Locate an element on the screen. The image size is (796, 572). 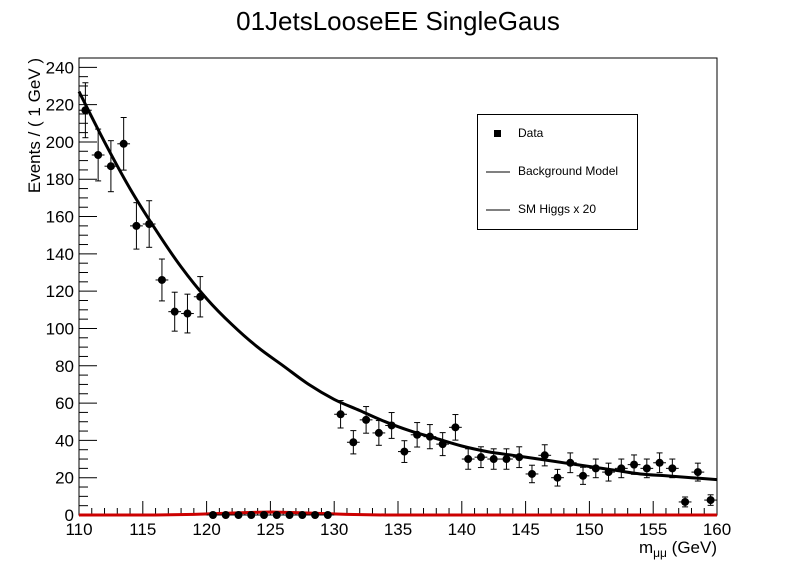
y-tick-label: 60 is located at coordinates (64, 403).